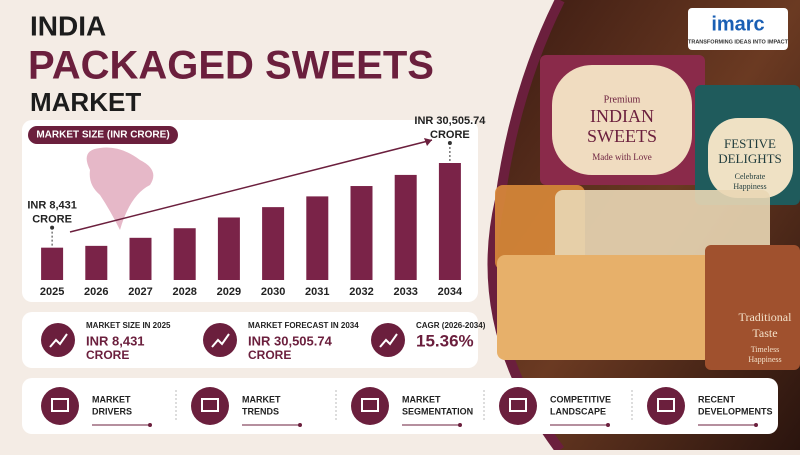 The height and width of the screenshot is (455, 800). What do you see at coordinates (273, 292) in the screenshot?
I see `x-tick-label: 2030` at bounding box center [273, 292].